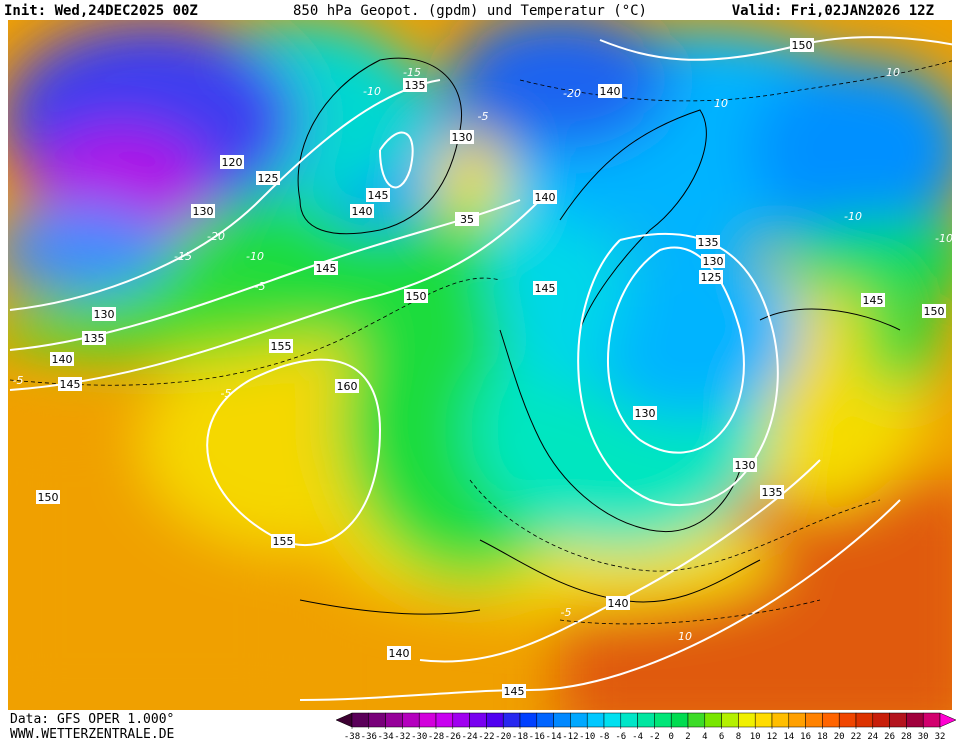 Image resolution: width=959 pixels, height=741 pixels. What do you see at coordinates (687, 736) in the screenshot?
I see `colorbar-tick-label: 2` at bounding box center [687, 736].